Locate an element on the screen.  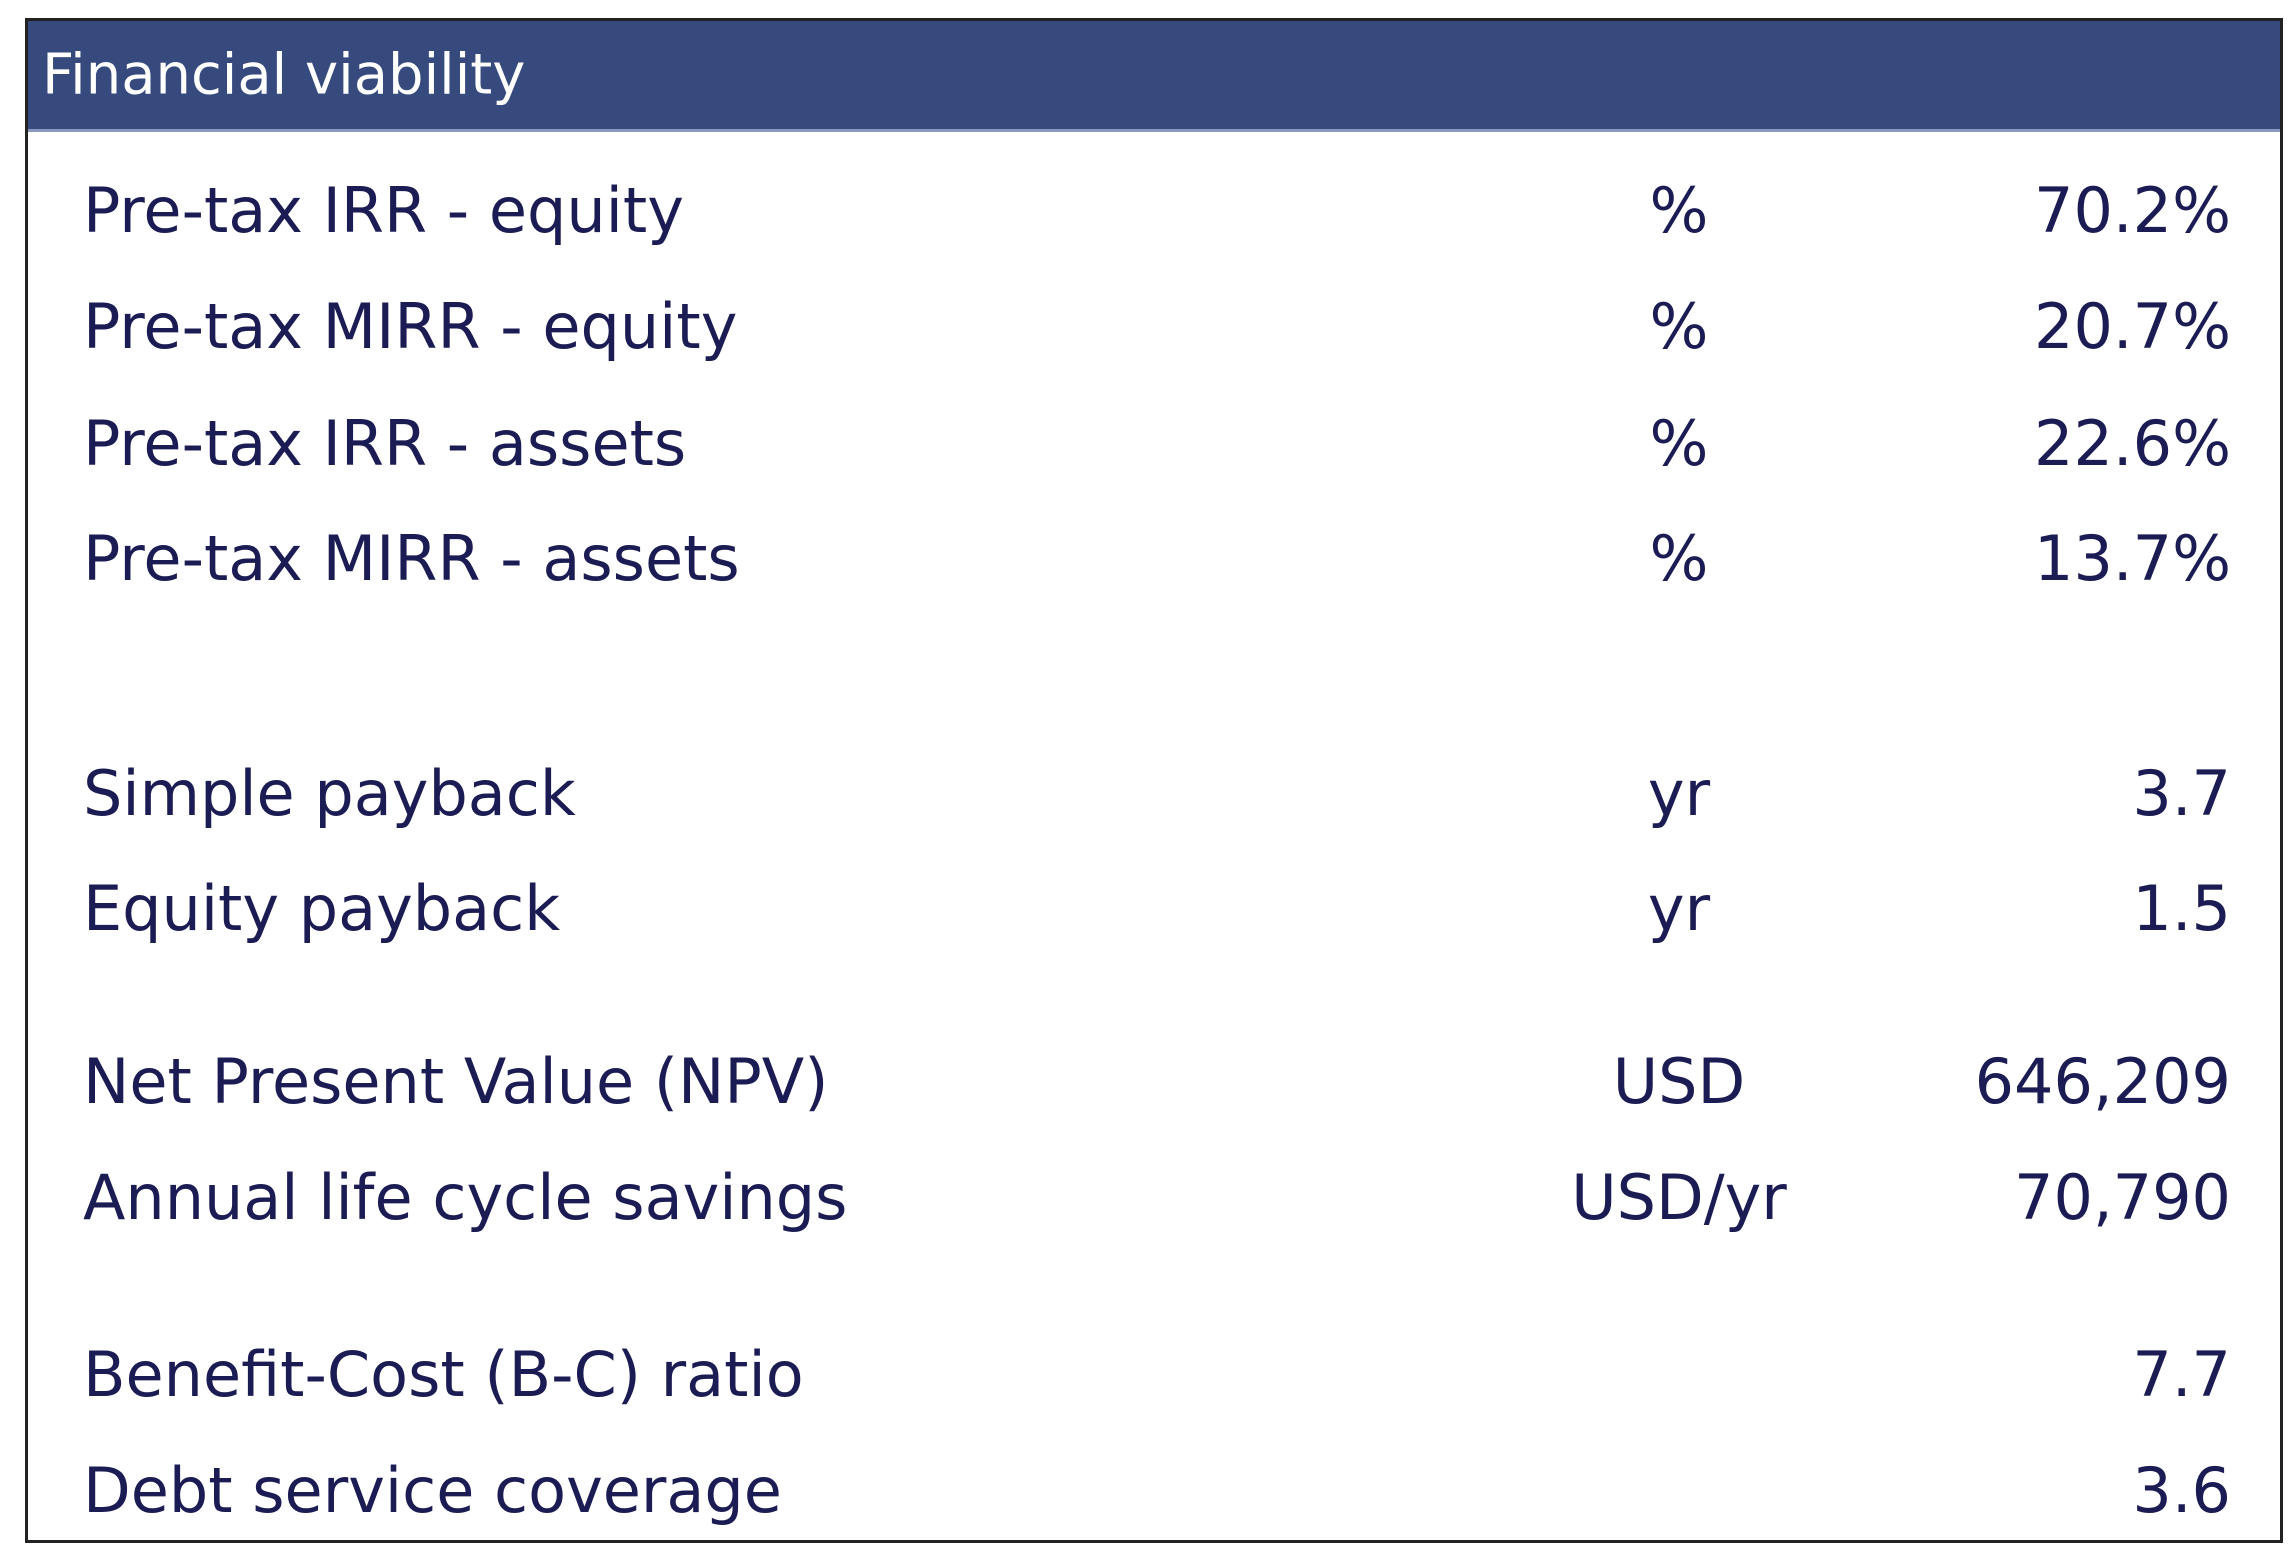
row-label: Benefit-Cost (B-C) ratio is located at coordinates (443, 1374).